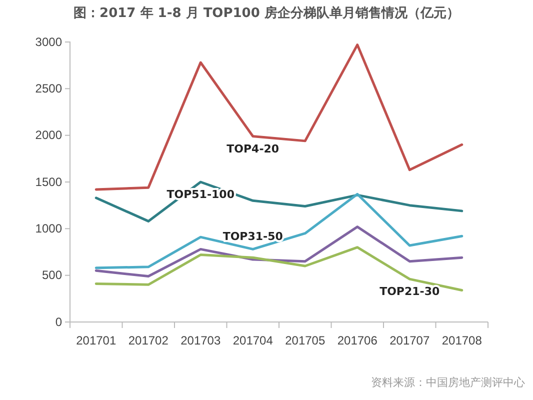  I want to click on x-tick-label: 201701, so click(96, 341).